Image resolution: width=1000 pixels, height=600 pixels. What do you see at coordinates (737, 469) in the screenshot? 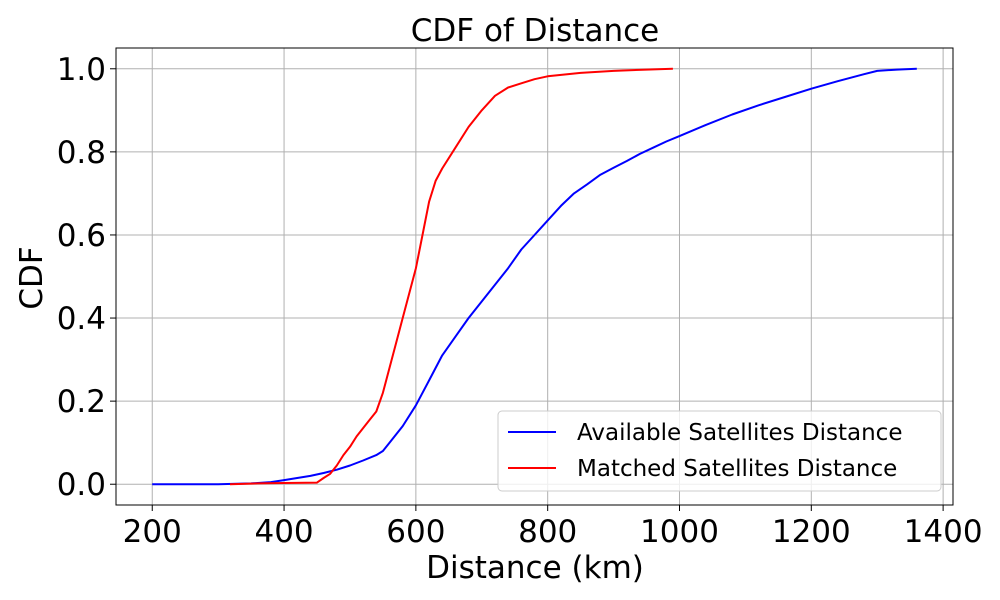
I see `legend-entry-matched: Matched Satellites Distance` at bounding box center [737, 469].